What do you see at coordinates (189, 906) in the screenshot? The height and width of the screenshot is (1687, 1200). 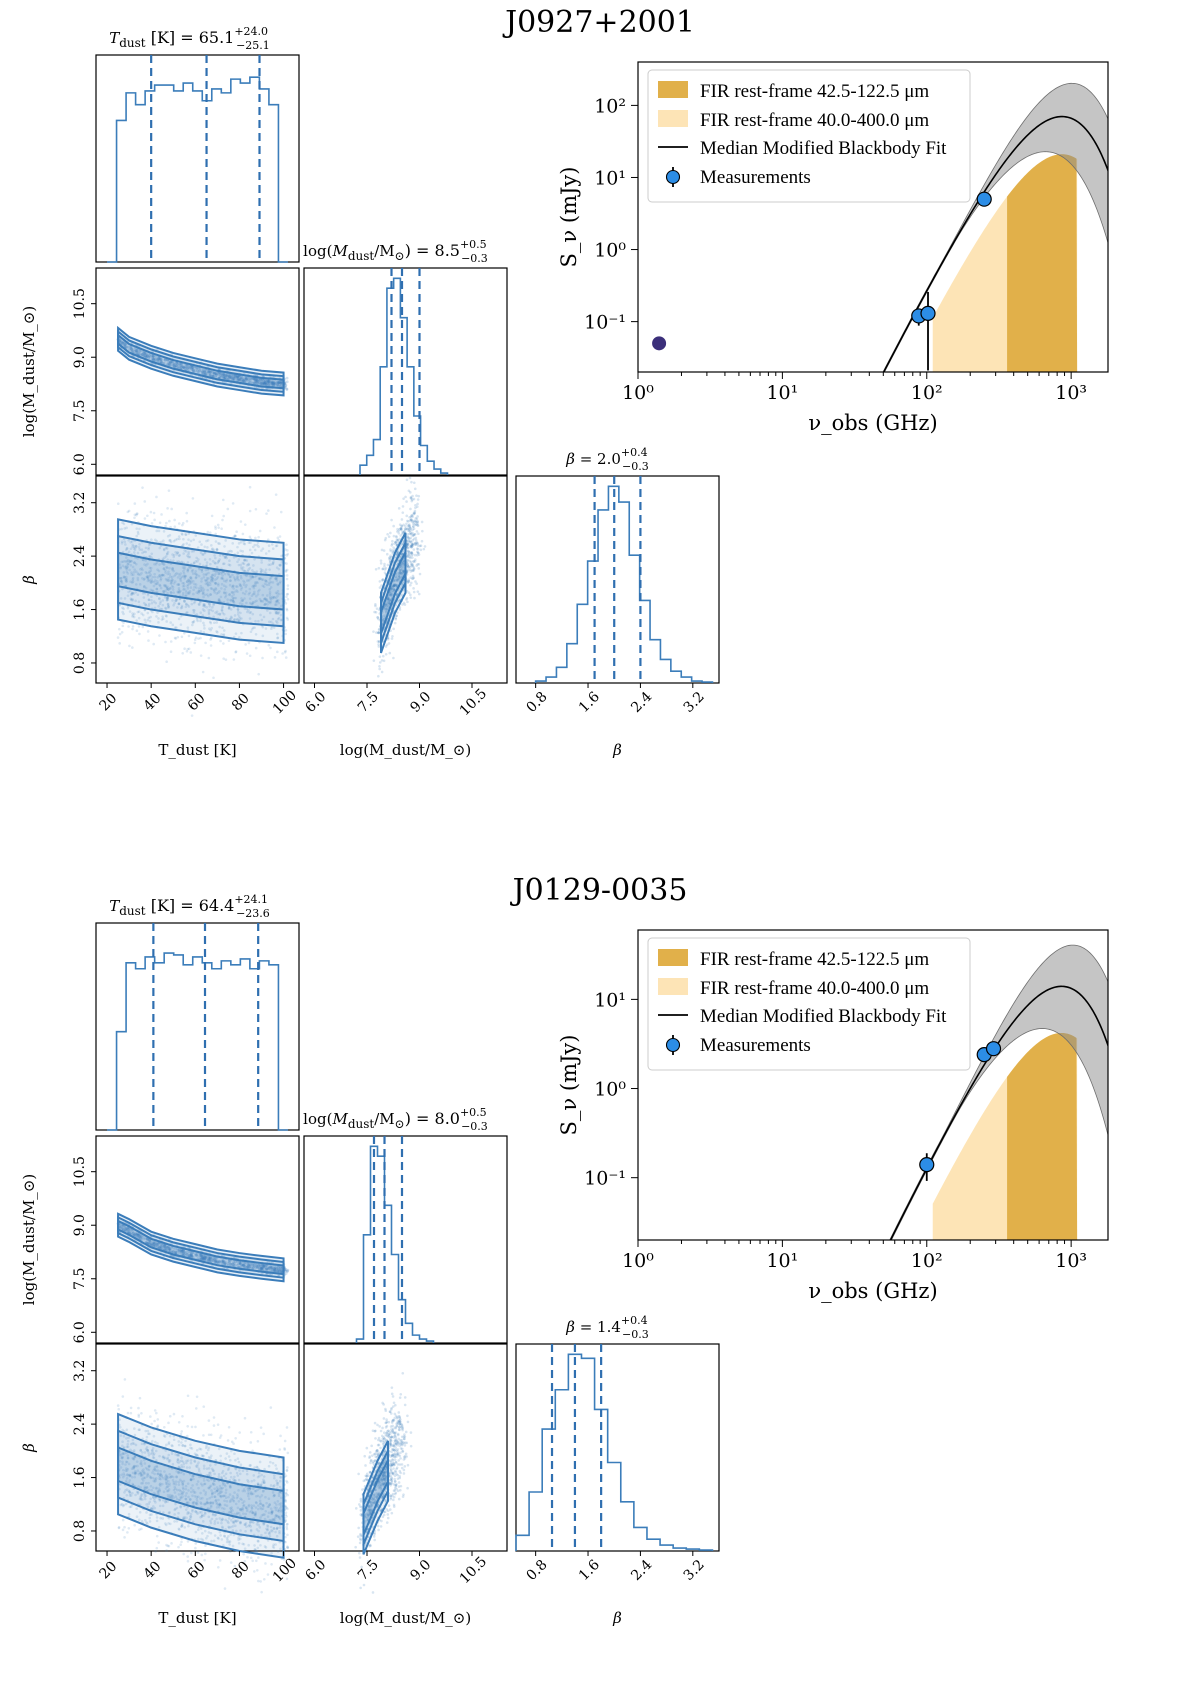 I see `tdust-title: Tdust [K] = 64.4+24.1 −23.6` at bounding box center [189, 906].